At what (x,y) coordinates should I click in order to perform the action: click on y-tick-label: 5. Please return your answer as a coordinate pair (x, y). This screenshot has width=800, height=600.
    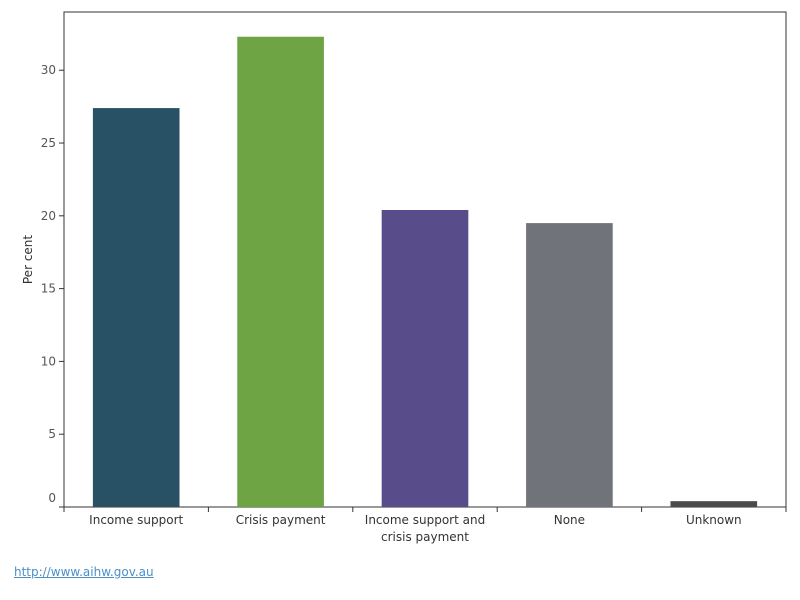
    Looking at the image, I should click on (52, 434).